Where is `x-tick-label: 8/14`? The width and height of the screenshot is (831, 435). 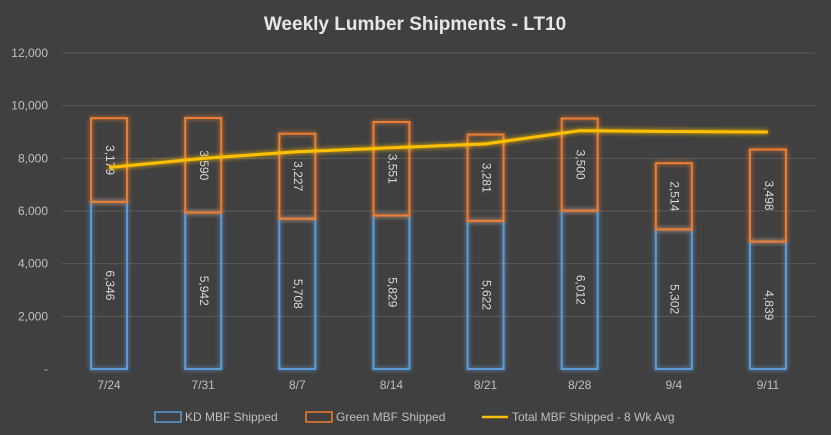
x-tick-label: 8/14 is located at coordinates (392, 385).